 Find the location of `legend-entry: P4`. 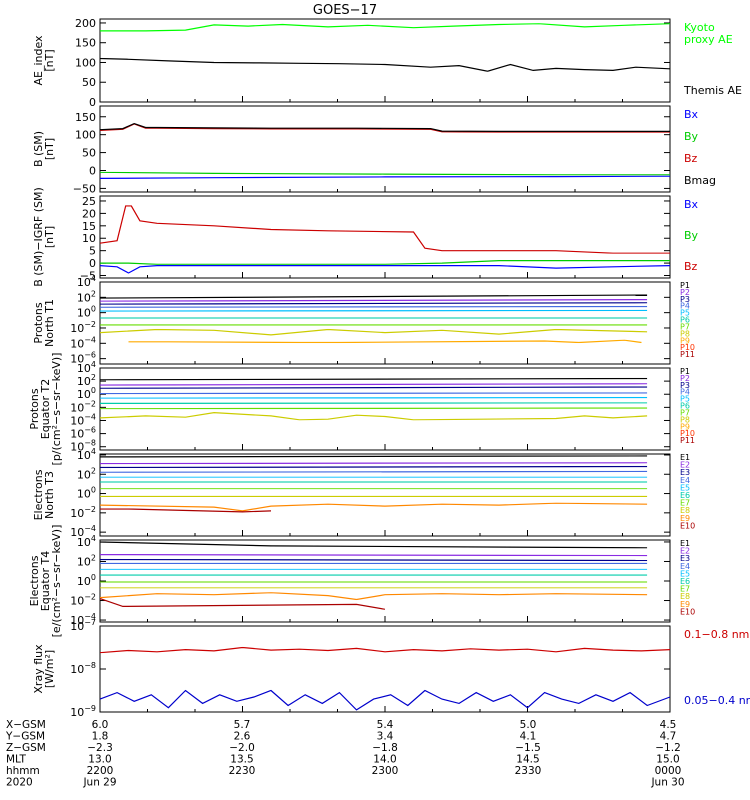

legend-entry: P4 is located at coordinates (685, 306).